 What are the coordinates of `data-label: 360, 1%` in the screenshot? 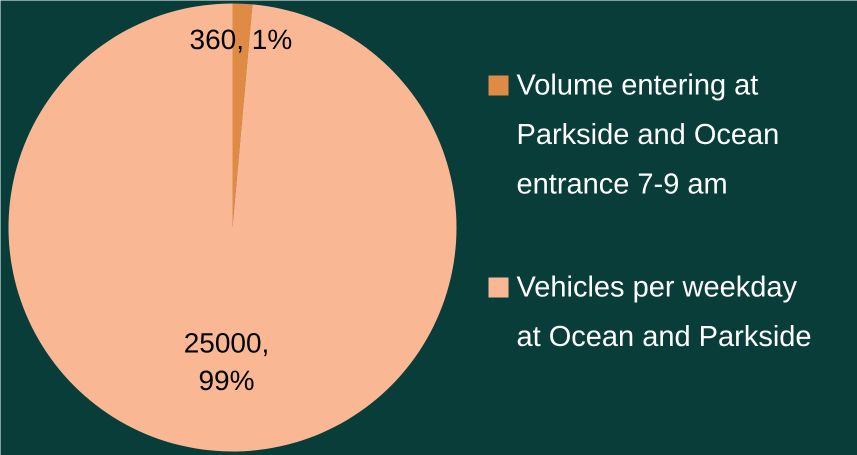 It's located at (241, 40).